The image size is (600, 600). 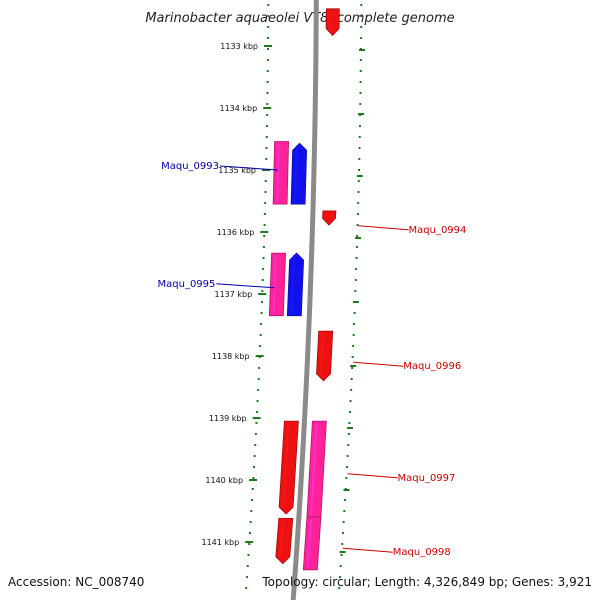 I want to click on tick-label: 1134 kbp, so click(x=238, y=108).